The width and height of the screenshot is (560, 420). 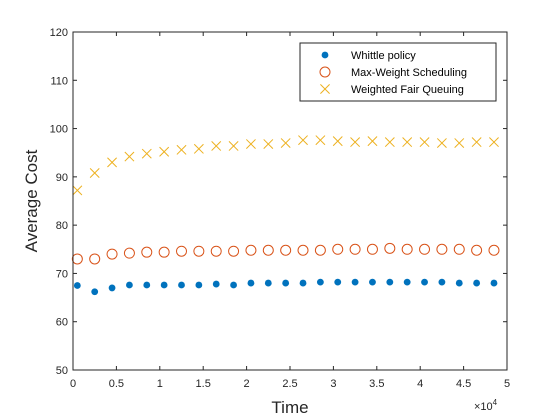 What do you see at coordinates (407, 90) in the screenshot?
I see `legend-entry: Weighted Fair Queuing` at bounding box center [407, 90].